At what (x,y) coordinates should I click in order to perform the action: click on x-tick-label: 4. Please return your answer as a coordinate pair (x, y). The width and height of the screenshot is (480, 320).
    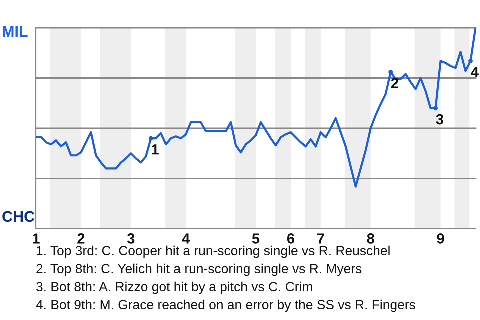
    Looking at the image, I should click on (186, 239).